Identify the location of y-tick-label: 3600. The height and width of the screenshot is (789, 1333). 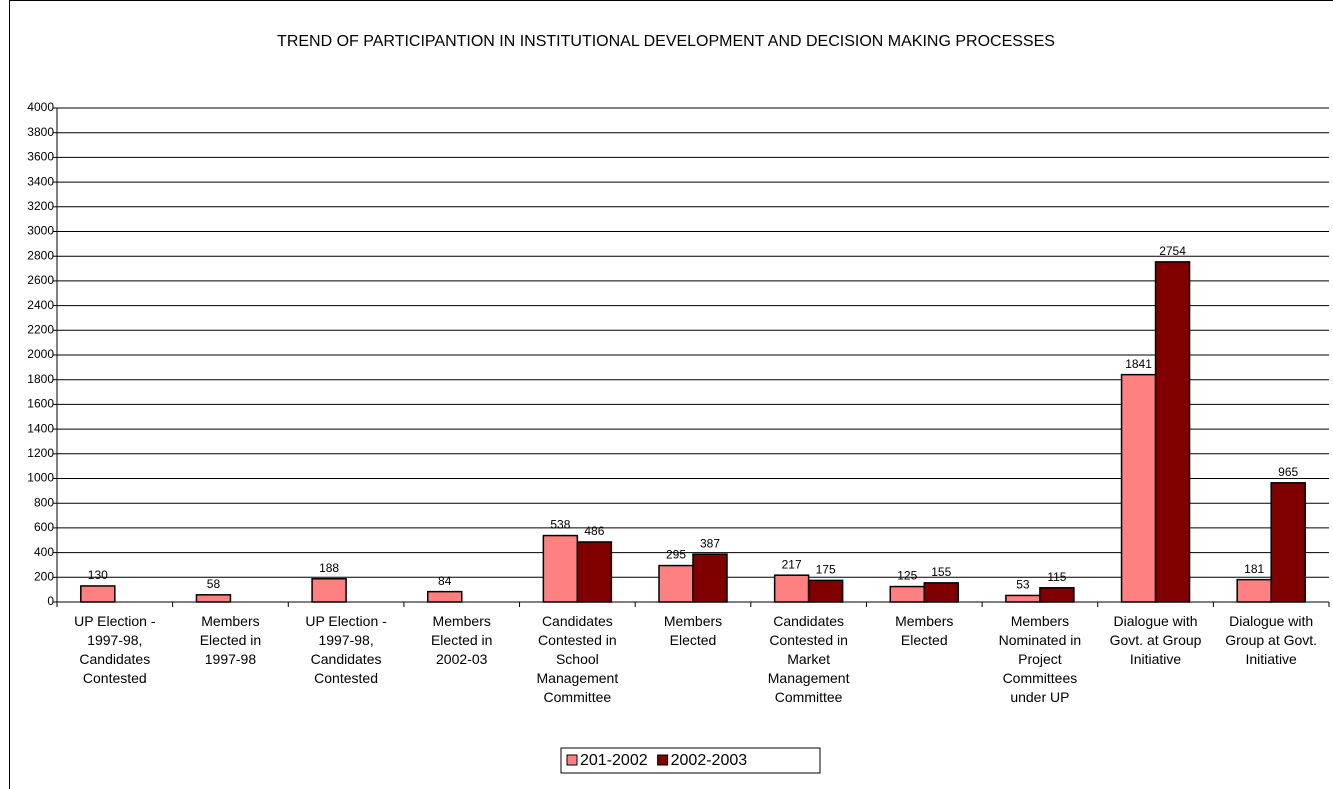
(40, 157).